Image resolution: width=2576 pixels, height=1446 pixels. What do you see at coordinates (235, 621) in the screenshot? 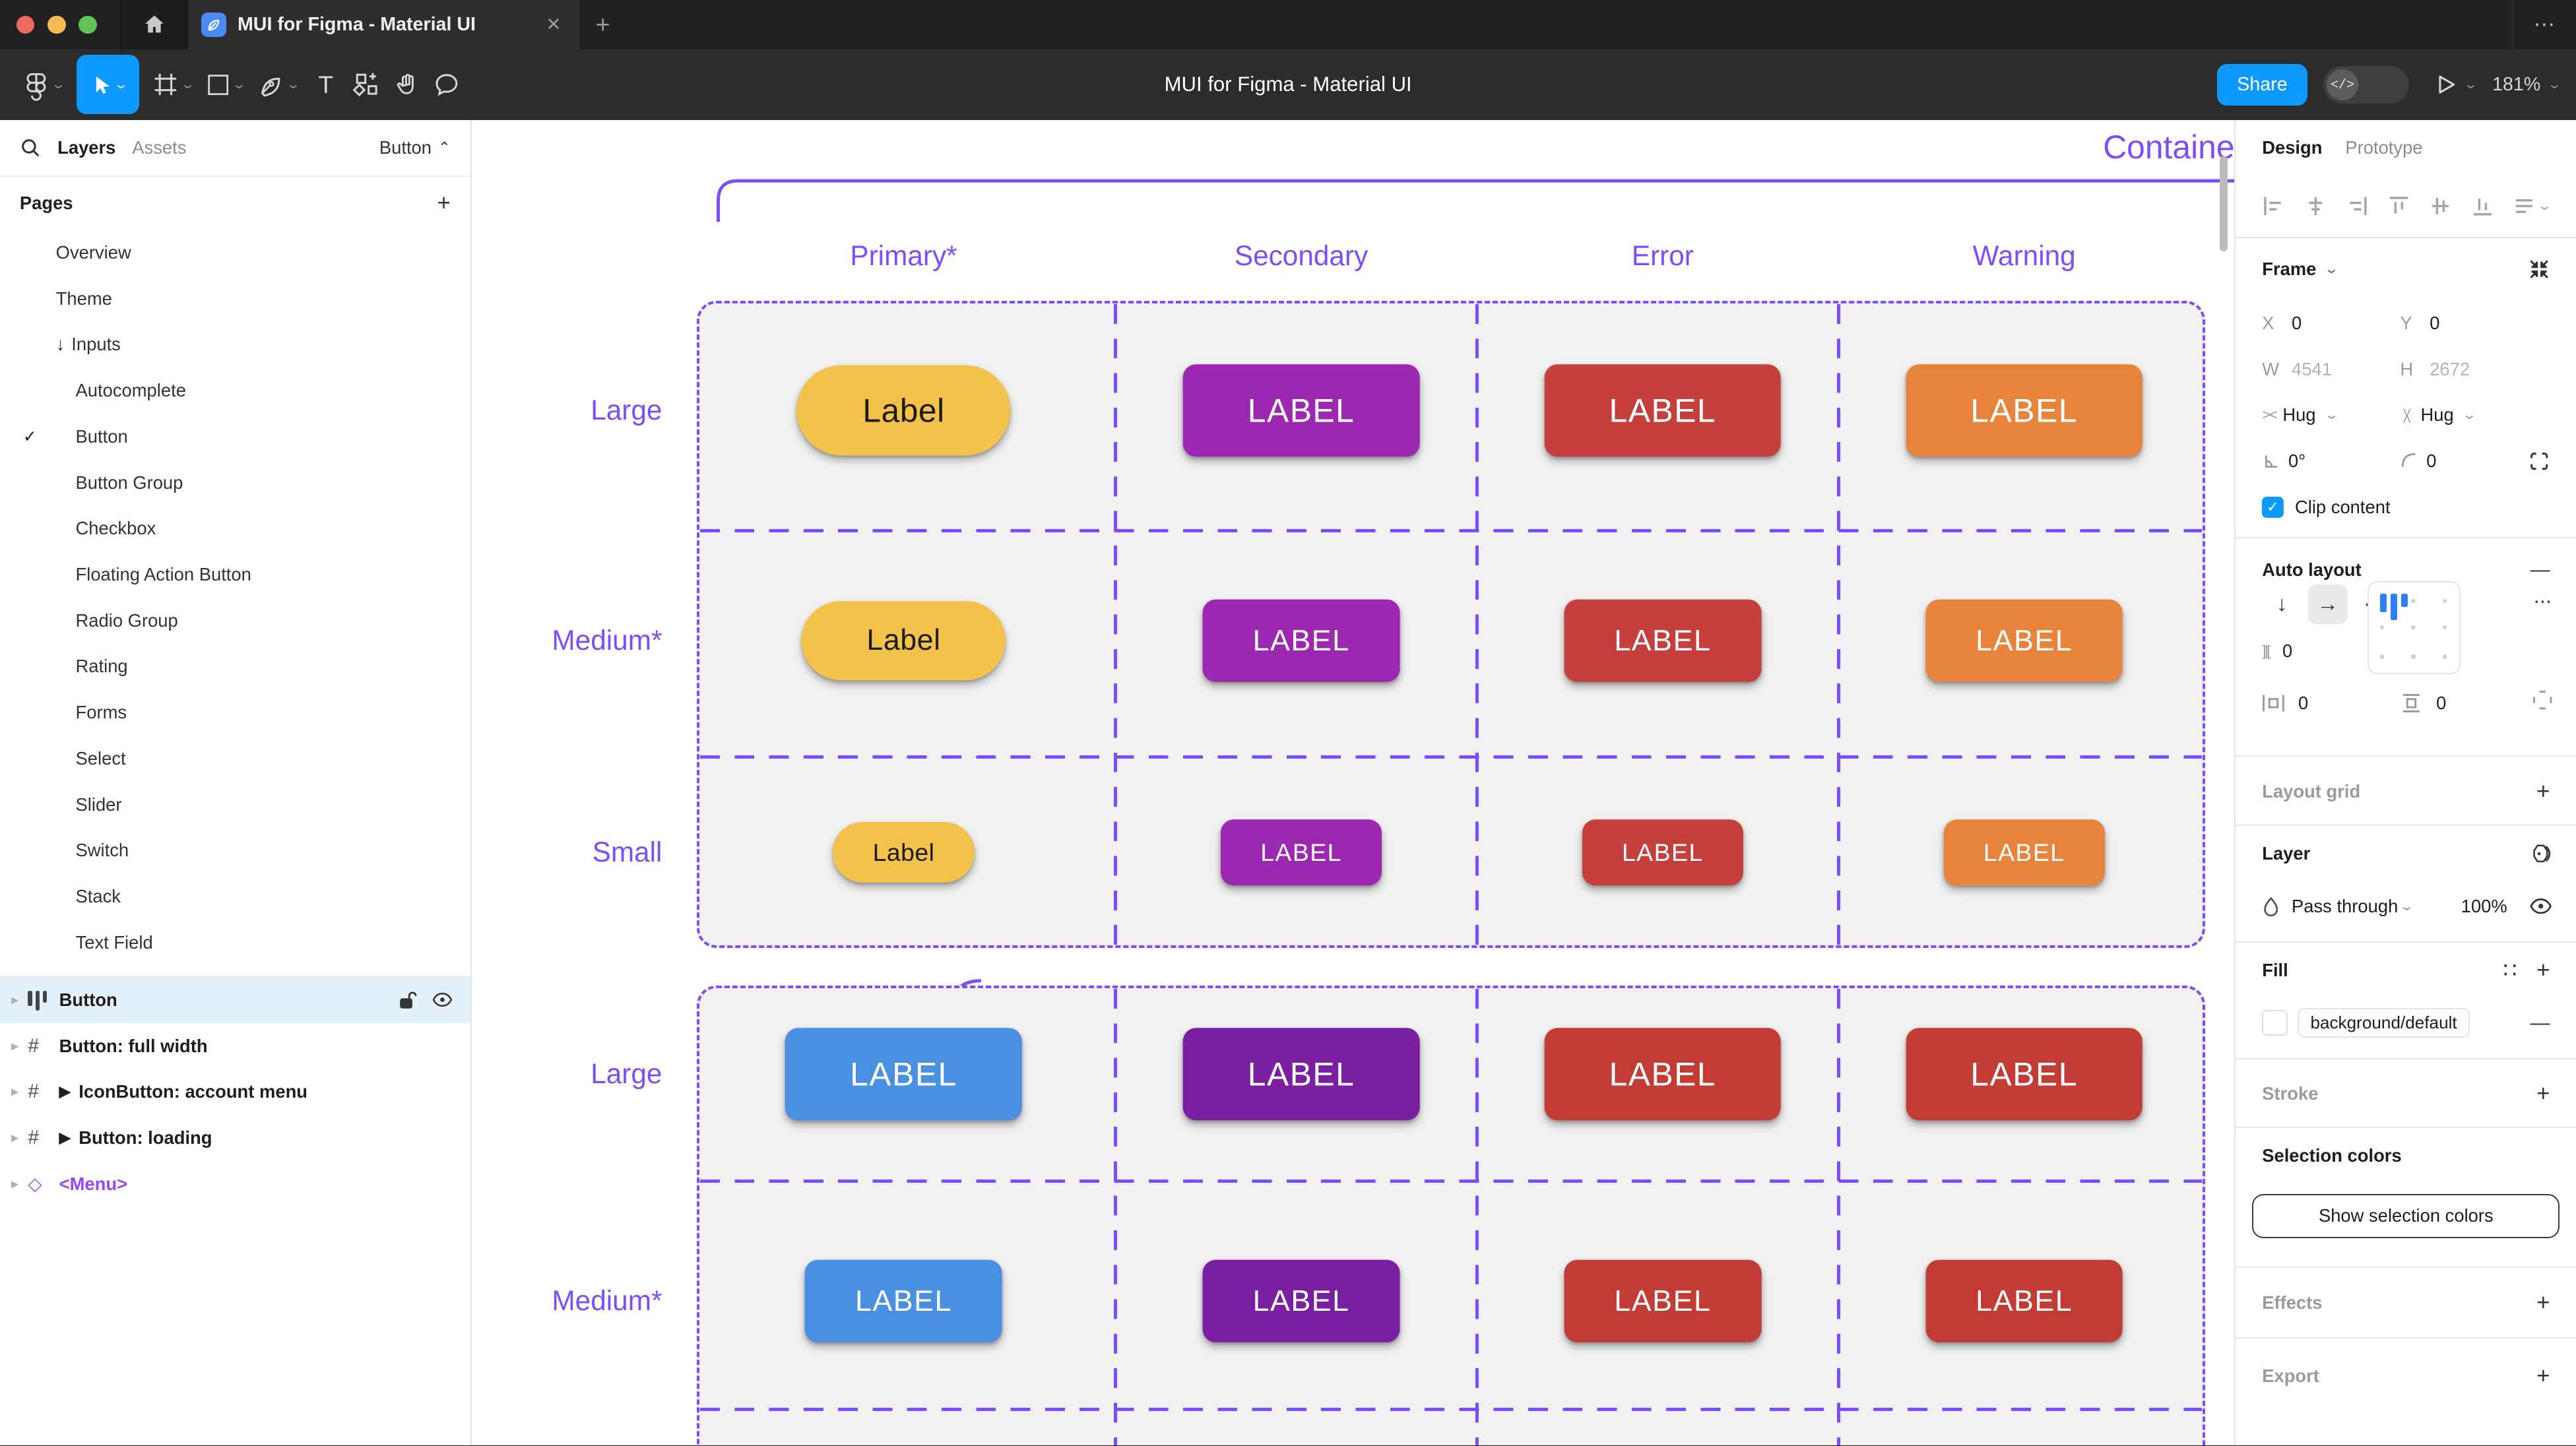
I see `page-item-radio-group: Radio Group` at bounding box center [235, 621].